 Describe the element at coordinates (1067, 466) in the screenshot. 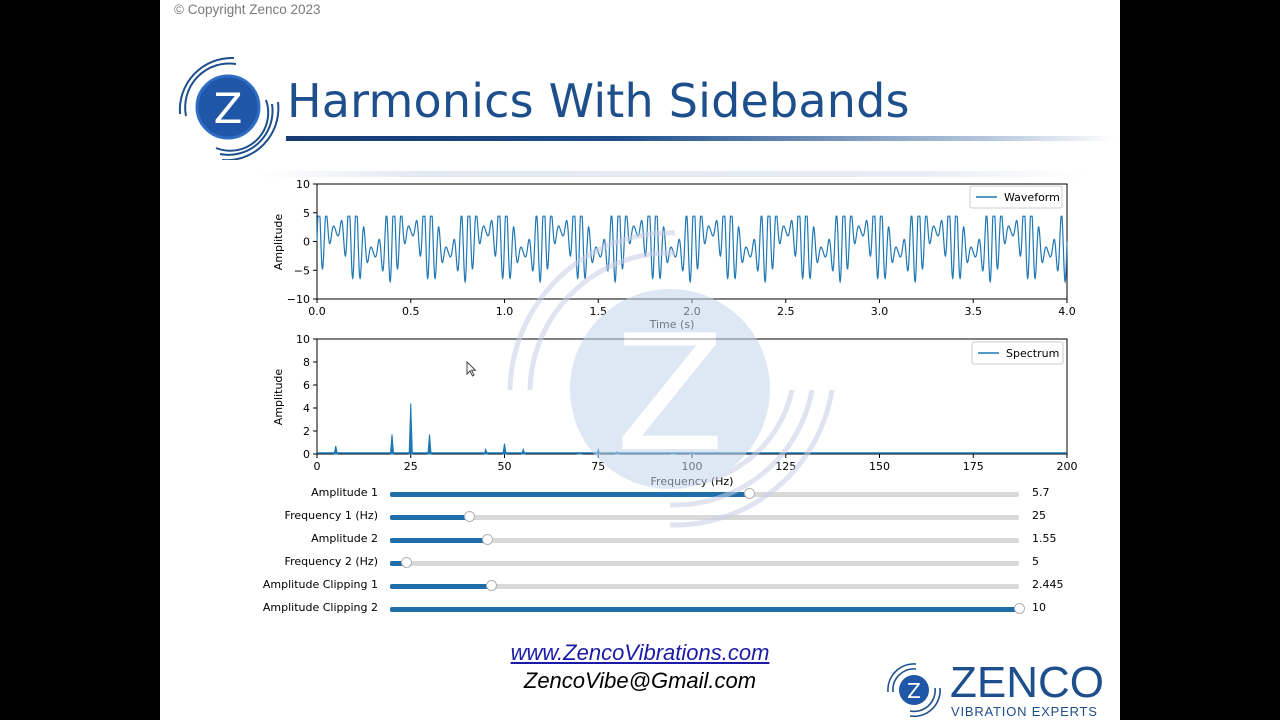

I see `x-tick-label: 200` at that location.